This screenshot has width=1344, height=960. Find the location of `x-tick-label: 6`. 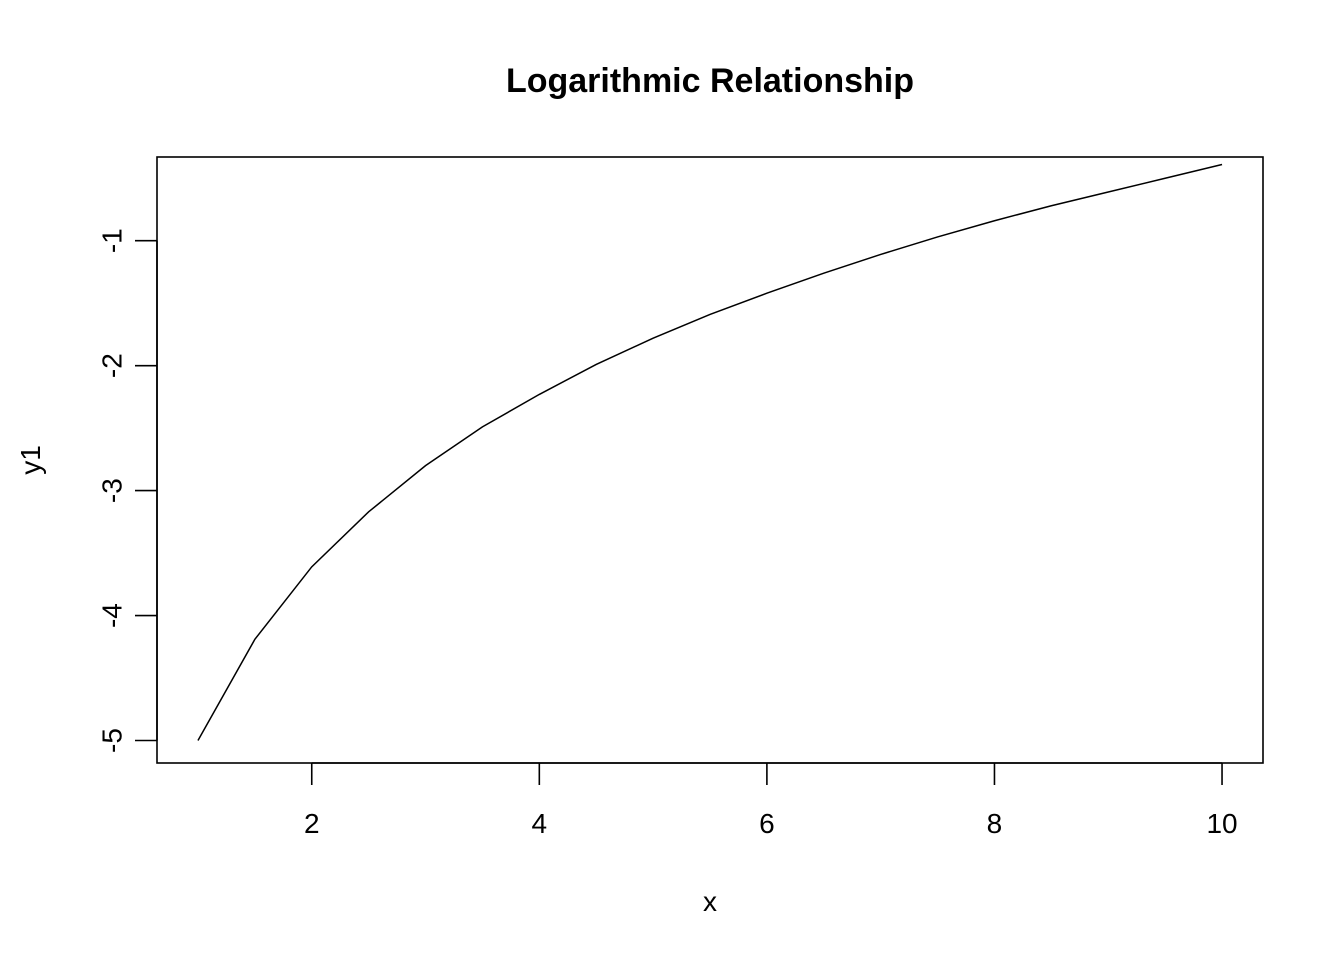

x-tick-label: 6 is located at coordinates (767, 823).